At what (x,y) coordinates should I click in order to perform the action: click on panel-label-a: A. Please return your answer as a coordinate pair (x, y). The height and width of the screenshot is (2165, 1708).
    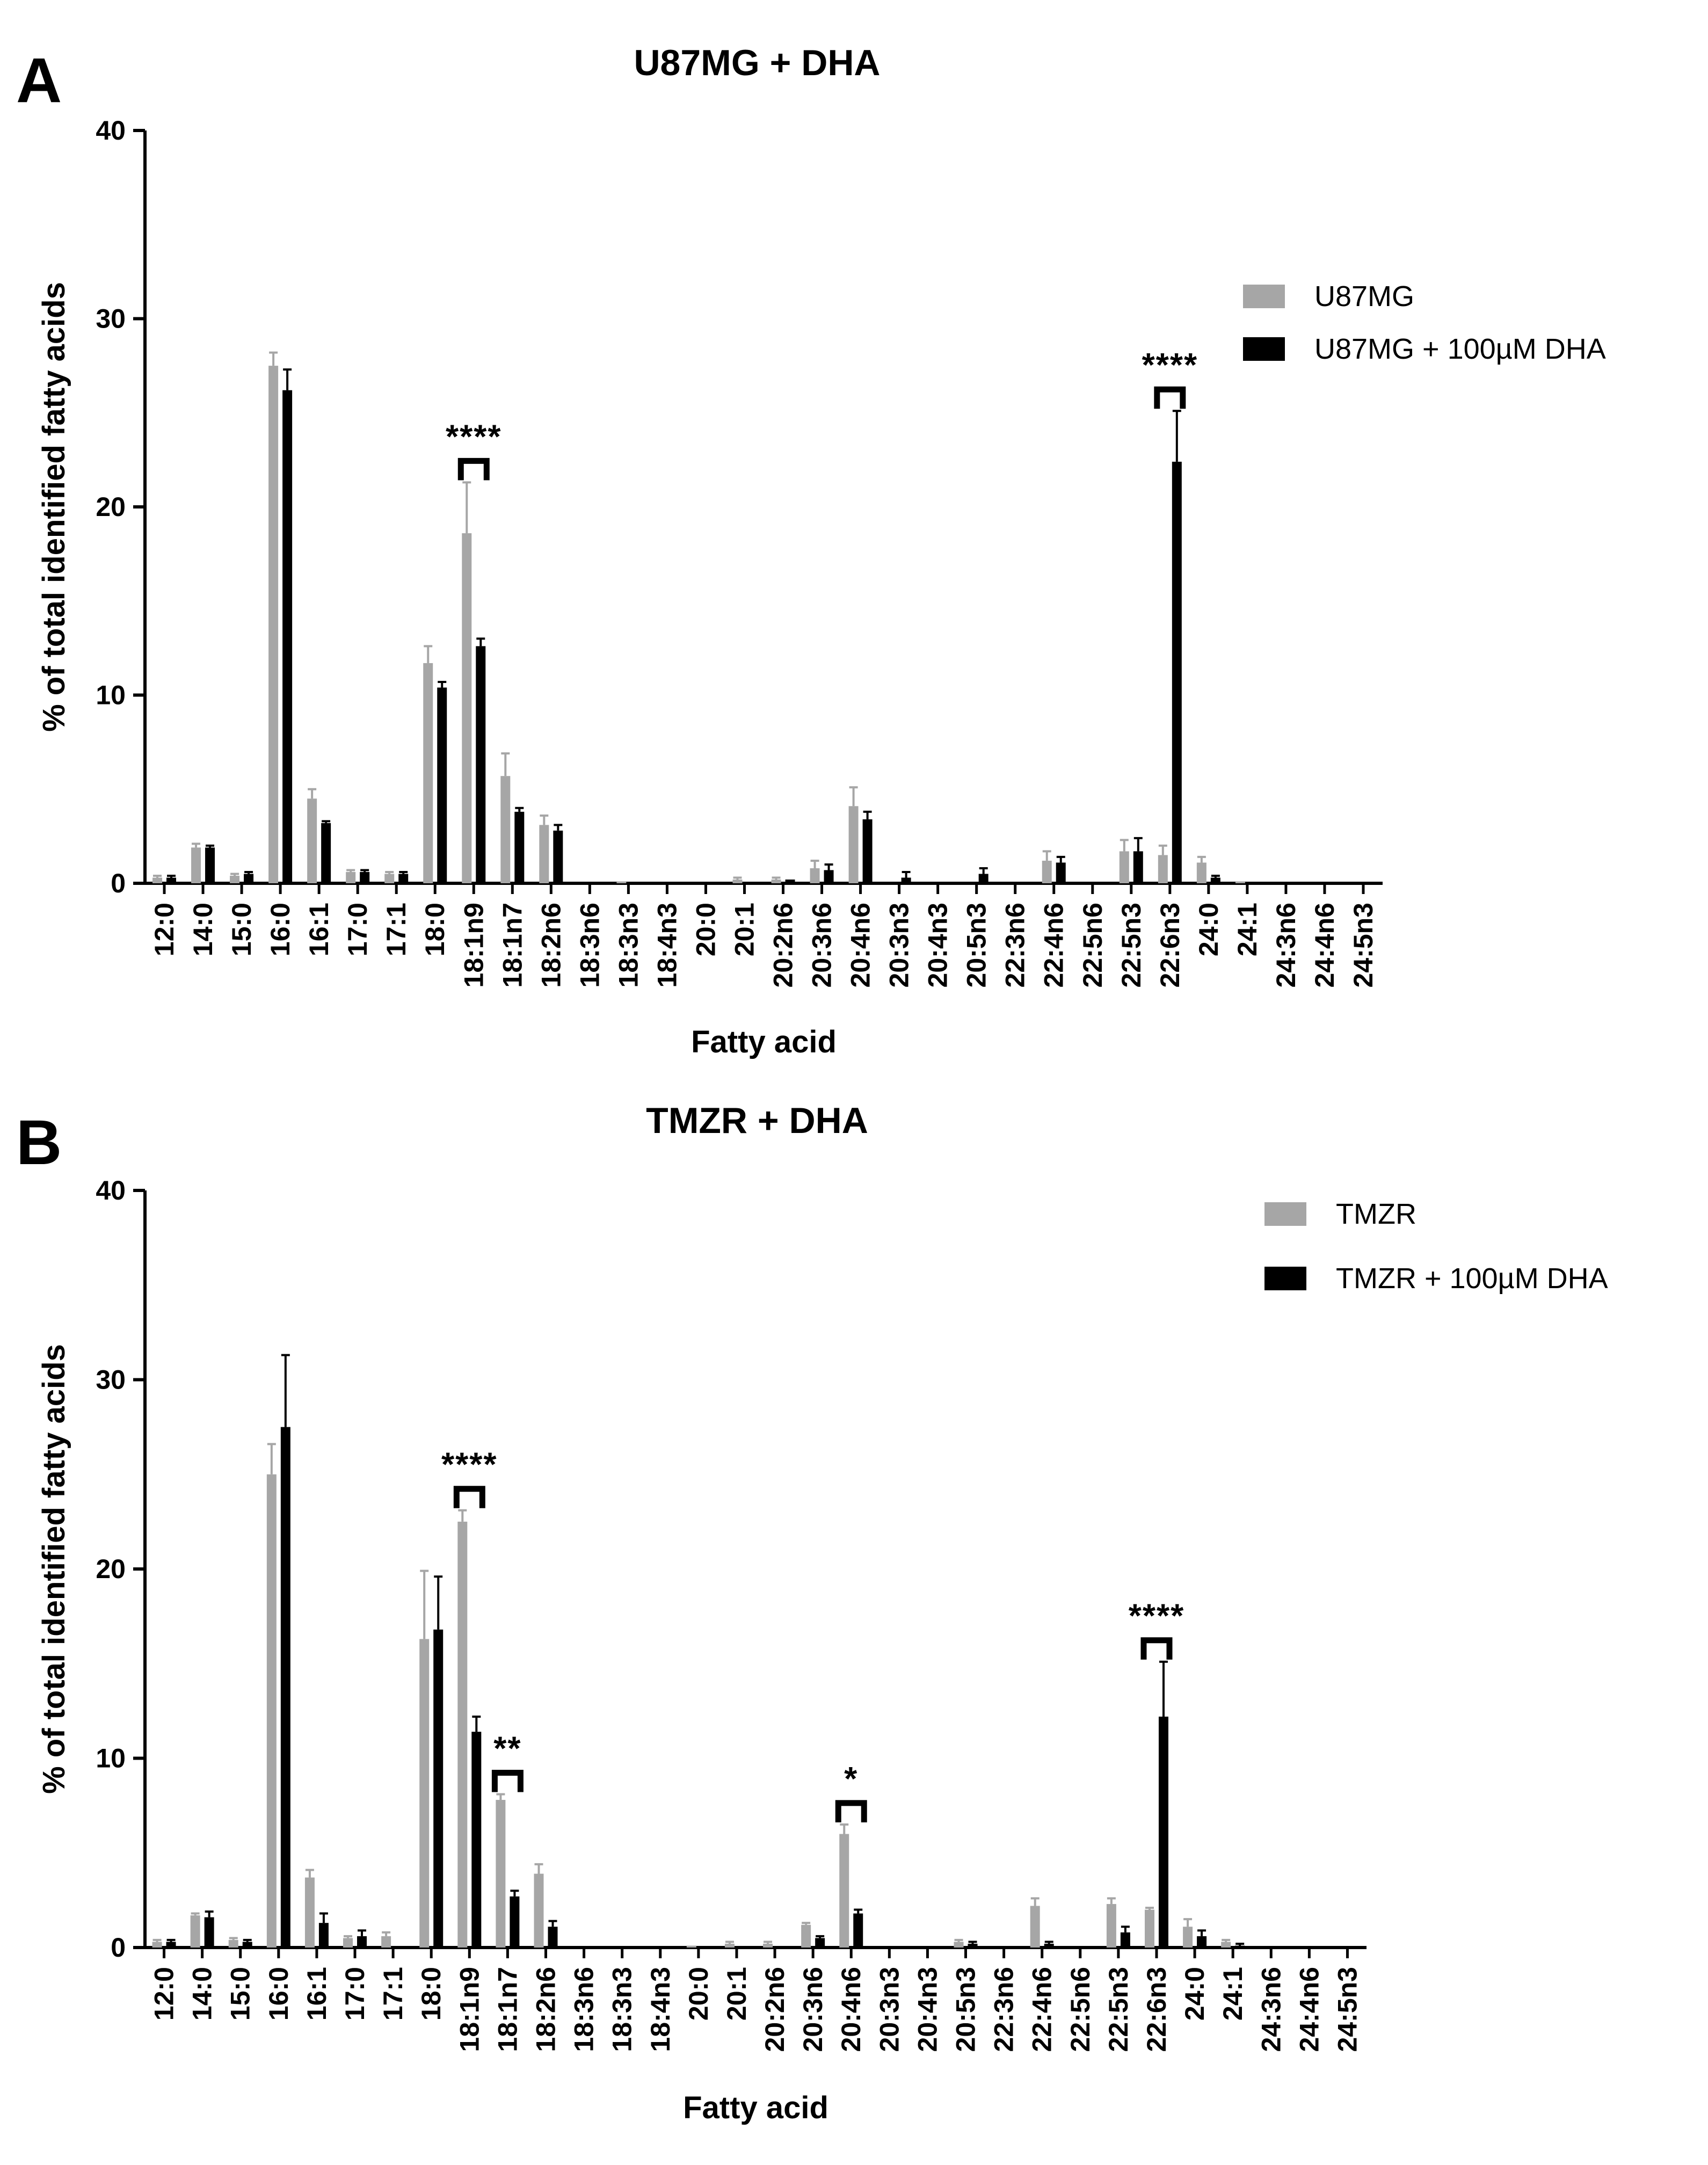
    Looking at the image, I should click on (39, 81).